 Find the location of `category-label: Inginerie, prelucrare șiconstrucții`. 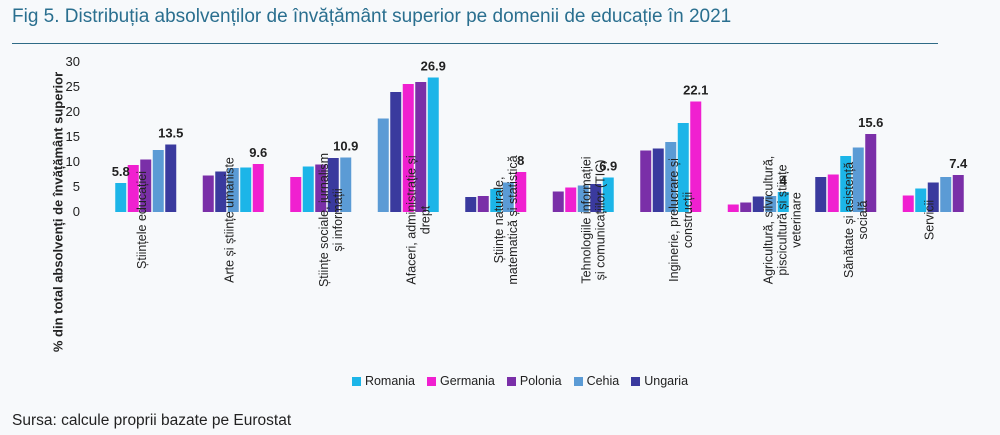

category-label: Inginerie, prelucrare șiconstrucții is located at coordinates (681, 220).